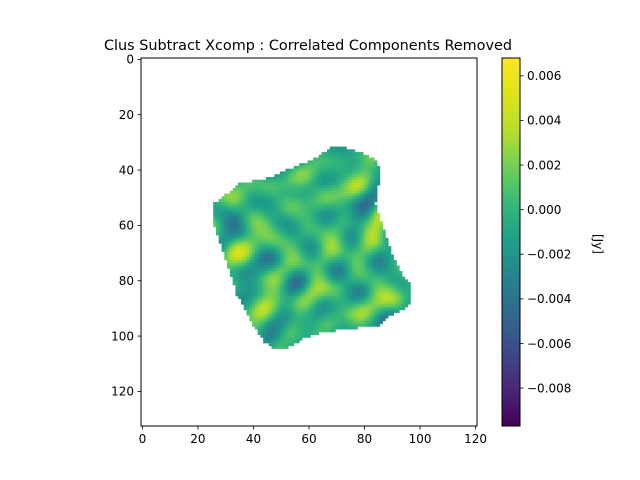  What do you see at coordinates (253, 439) in the screenshot?
I see `x-tick-label: 40` at bounding box center [253, 439].